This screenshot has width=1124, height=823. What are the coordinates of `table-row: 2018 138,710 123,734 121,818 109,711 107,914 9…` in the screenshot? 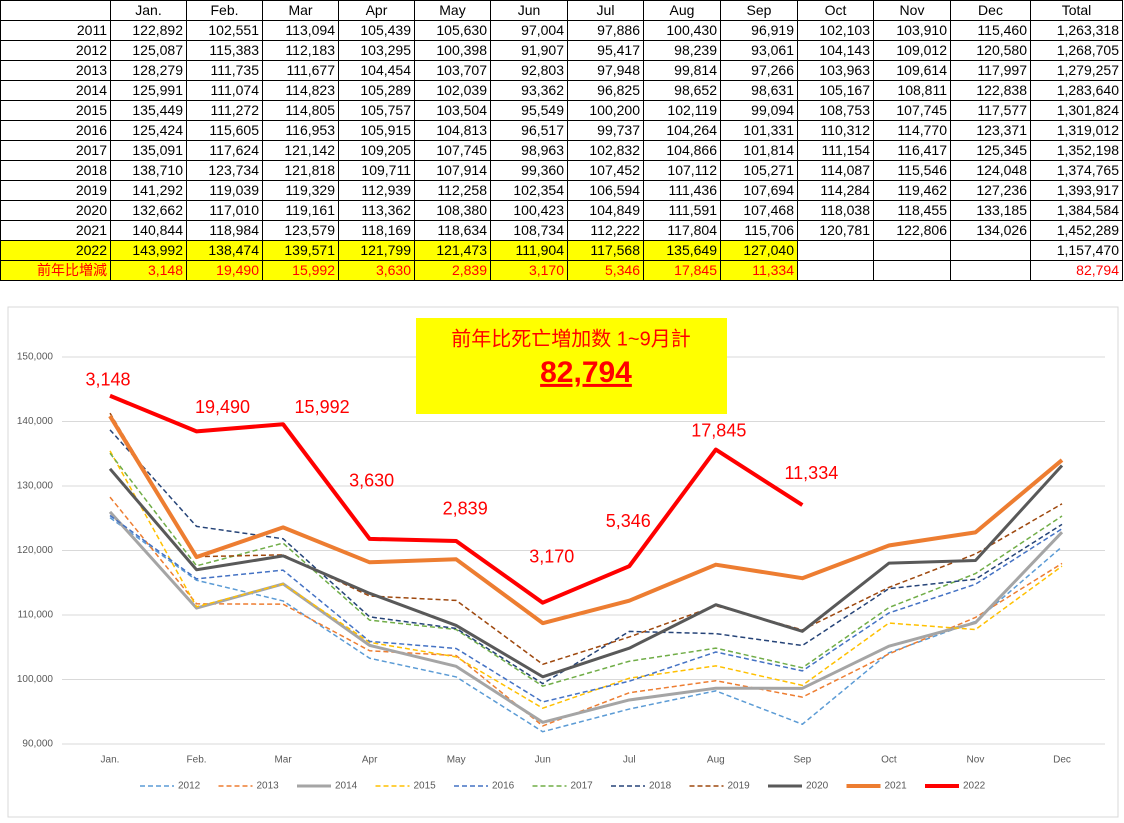 It's located at (561, 170).